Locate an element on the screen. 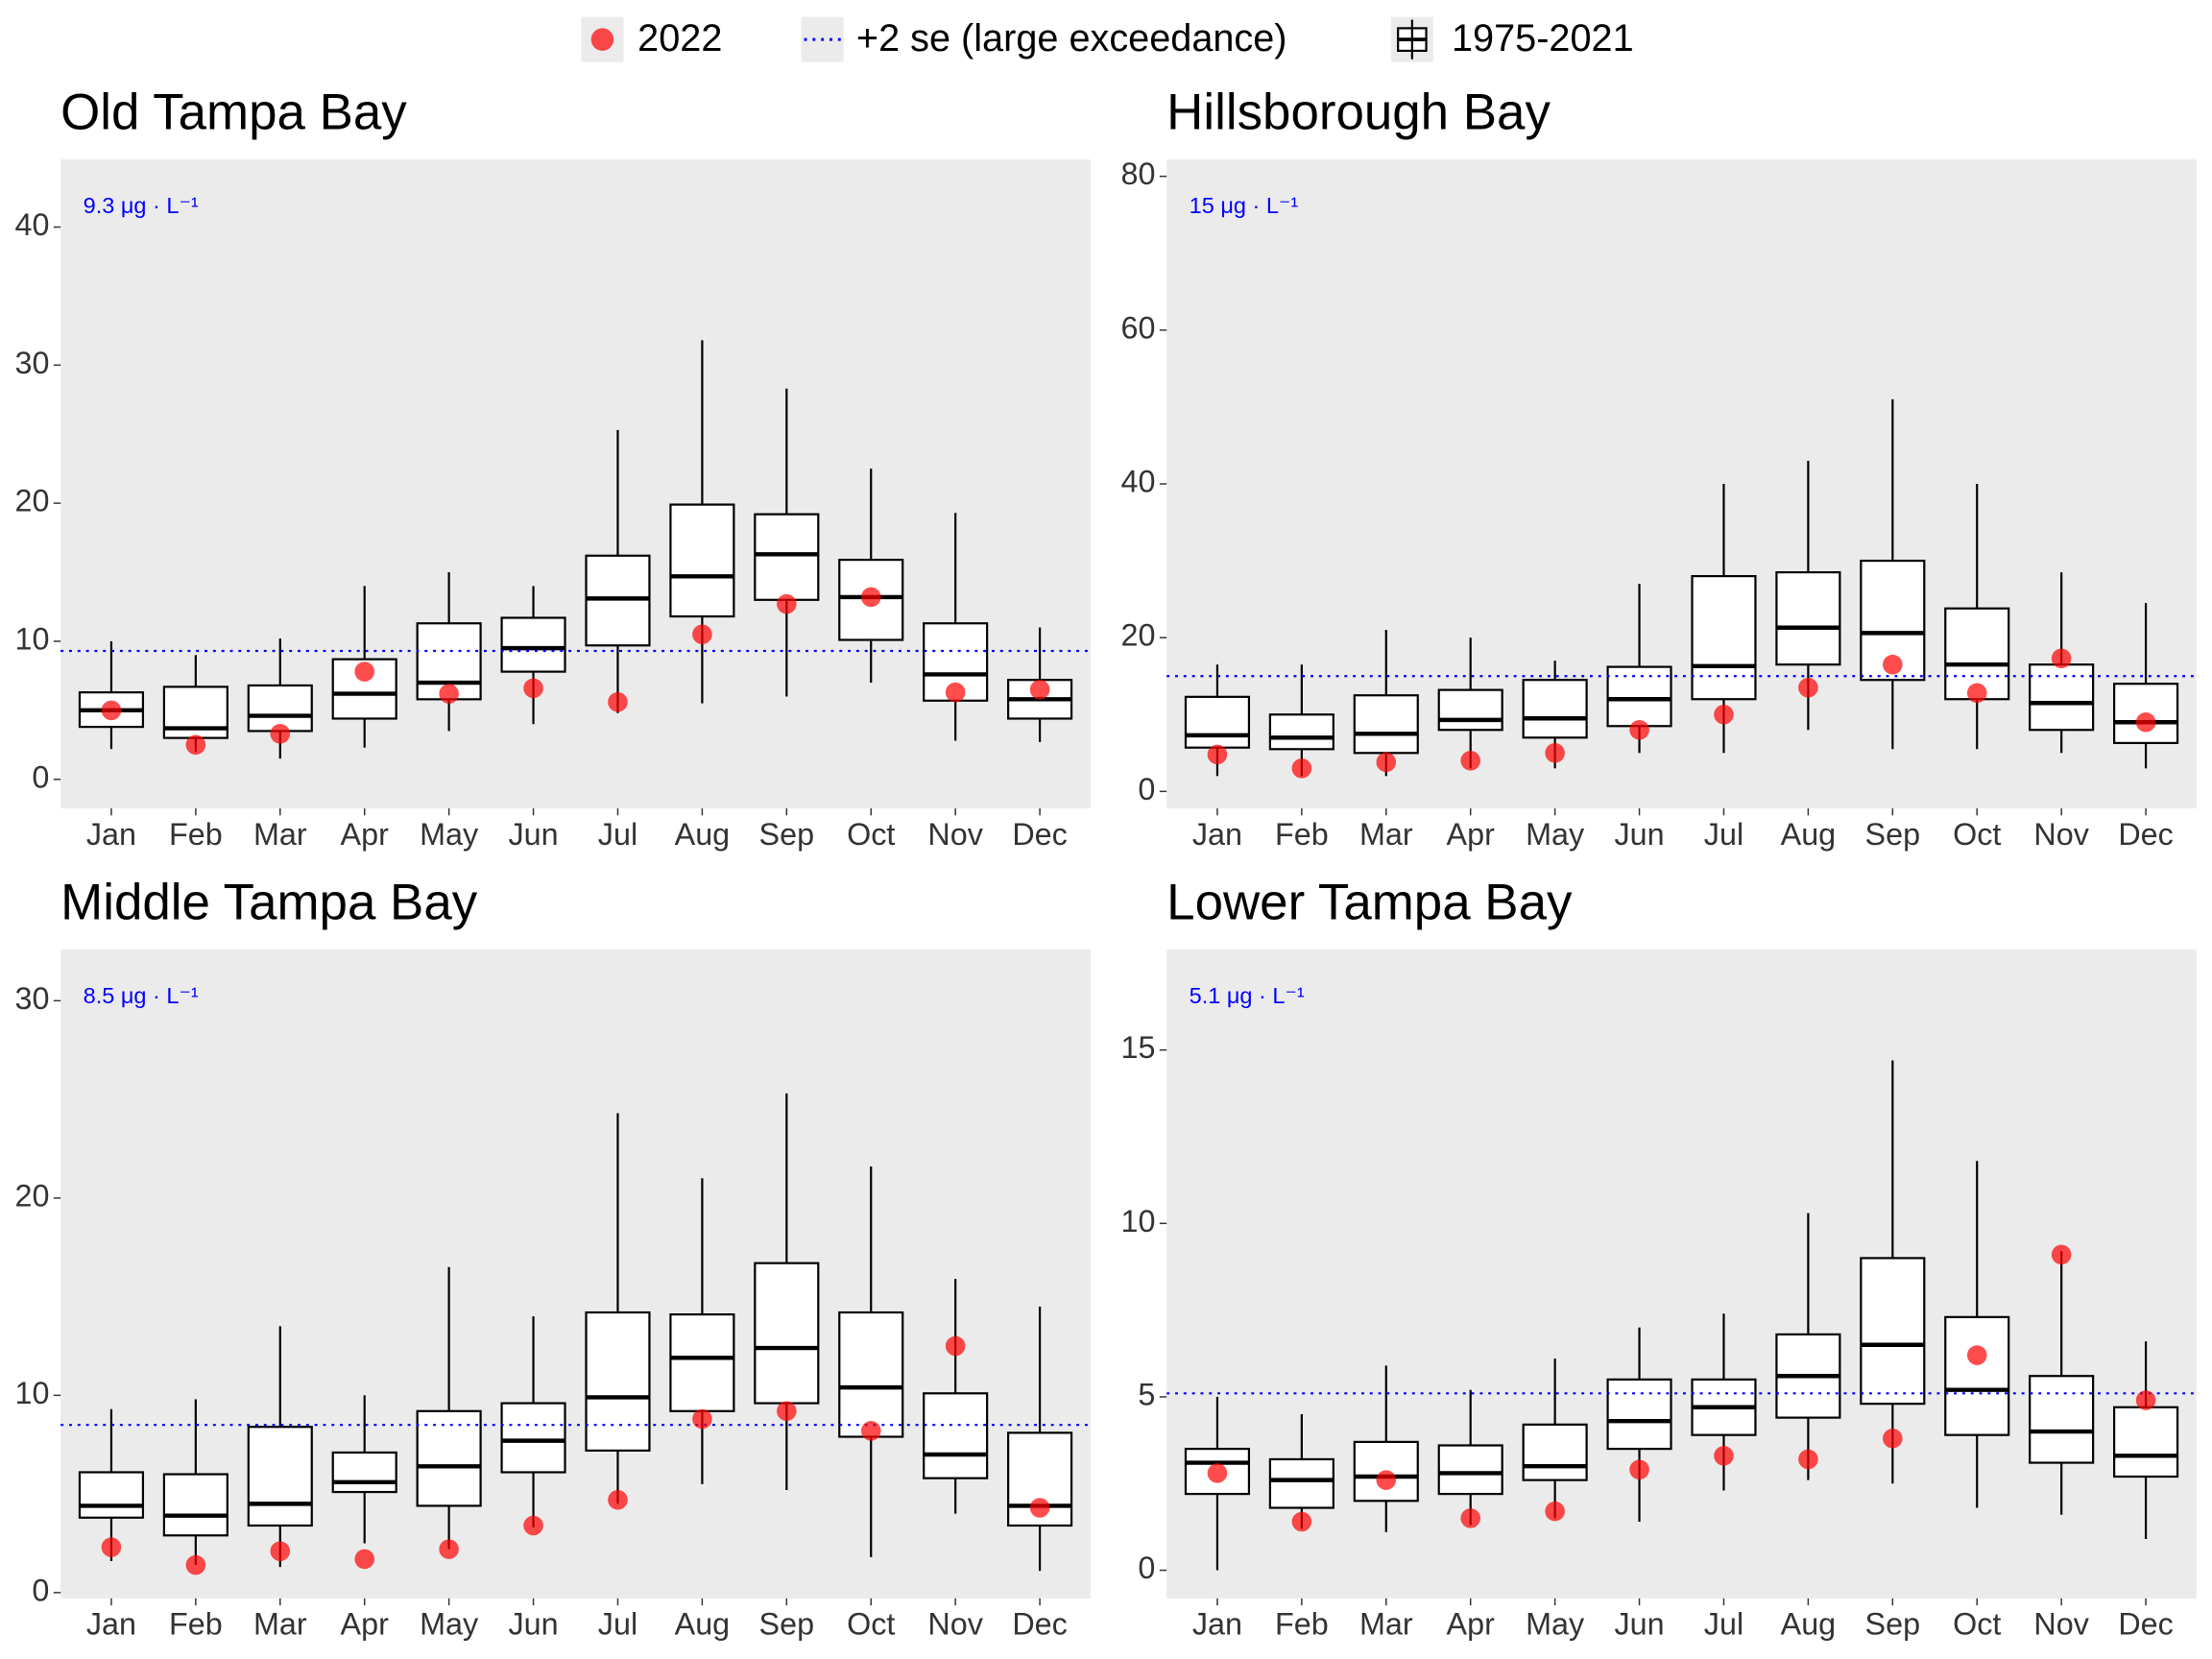  y-tick-label: 60 is located at coordinates (1137, 327).